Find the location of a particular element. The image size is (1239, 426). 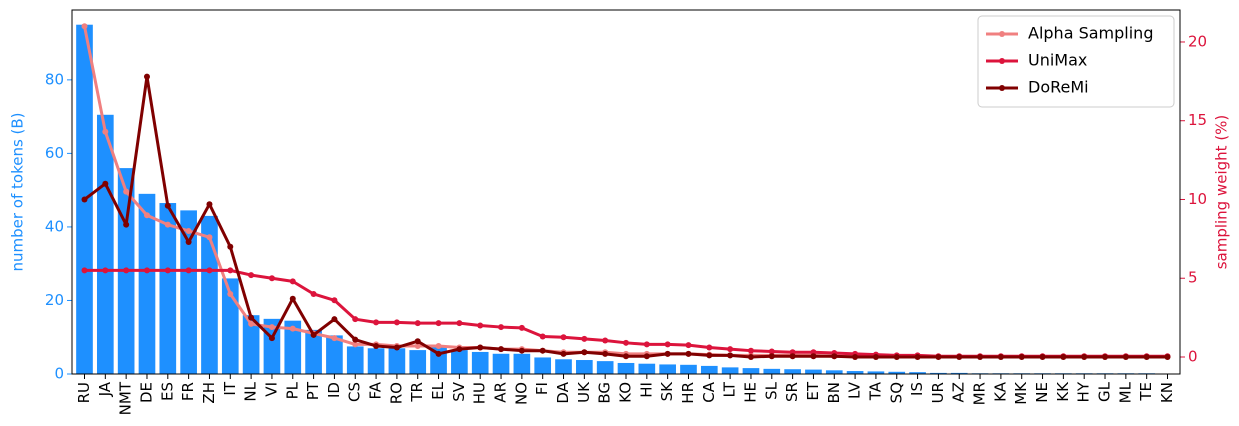

y2-tick-label: 20 is located at coordinates (1197, 41).